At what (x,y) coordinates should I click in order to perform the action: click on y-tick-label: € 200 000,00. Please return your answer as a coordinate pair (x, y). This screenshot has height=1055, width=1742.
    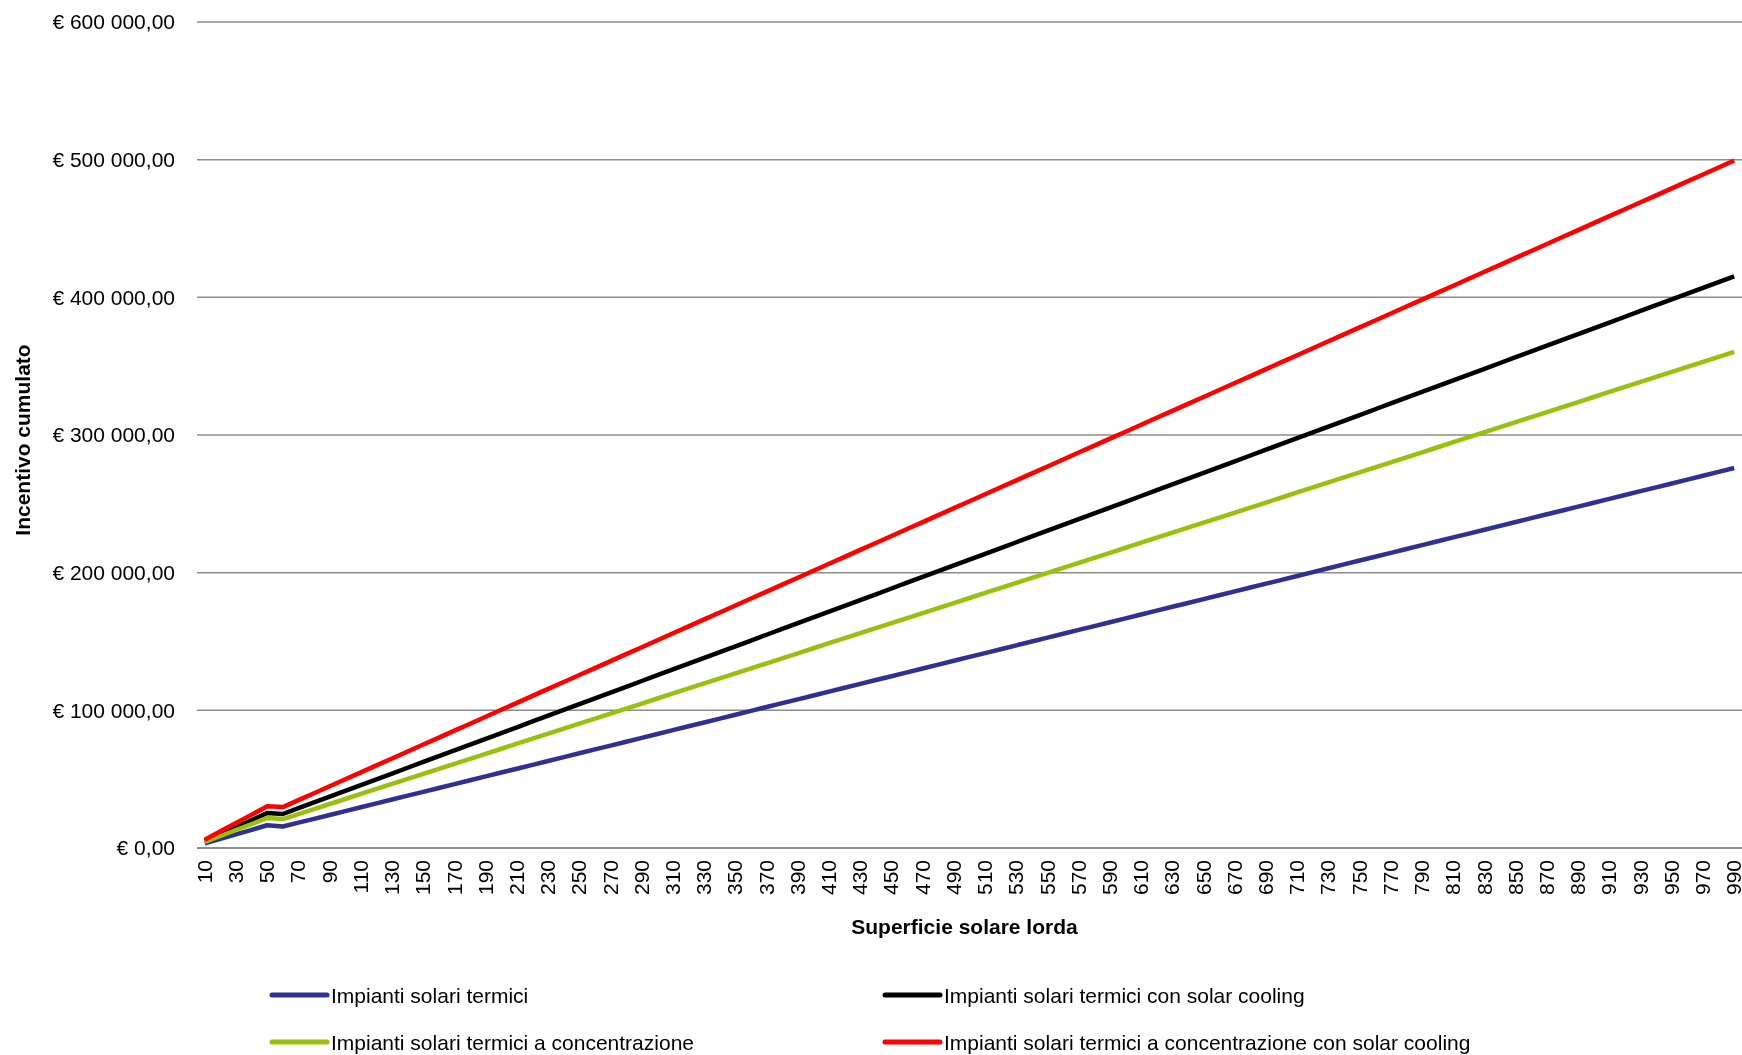
    Looking at the image, I should click on (113, 572).